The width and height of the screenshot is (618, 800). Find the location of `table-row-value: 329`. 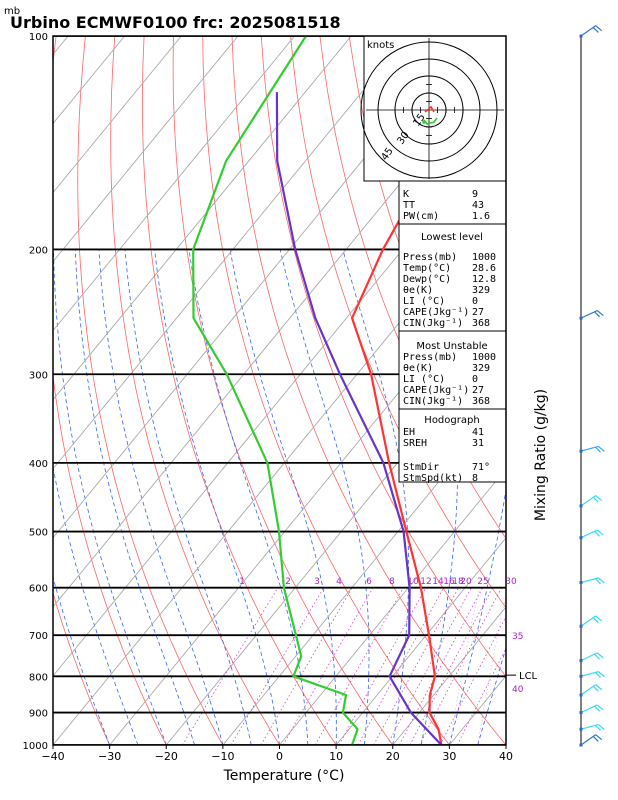

table-row-value: 329 is located at coordinates (481, 368).